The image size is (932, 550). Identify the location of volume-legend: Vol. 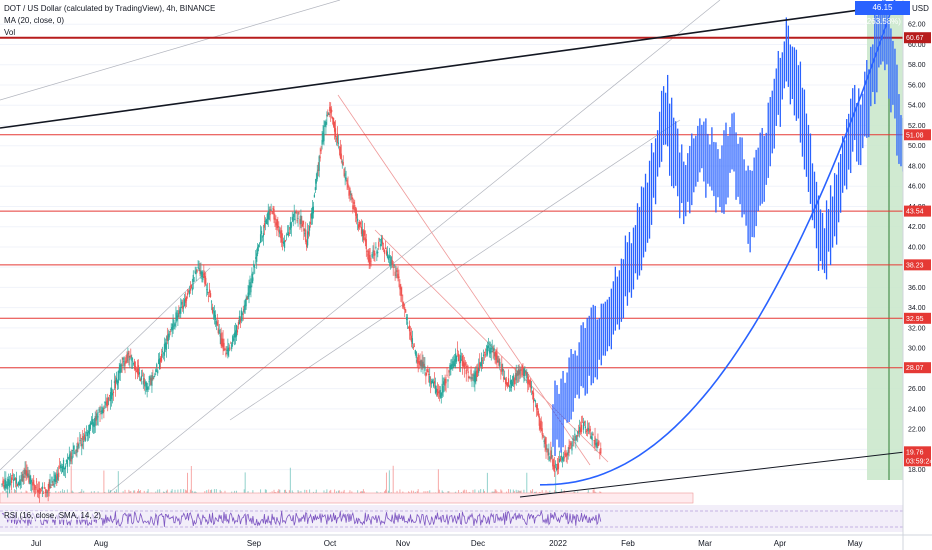
(10, 32).